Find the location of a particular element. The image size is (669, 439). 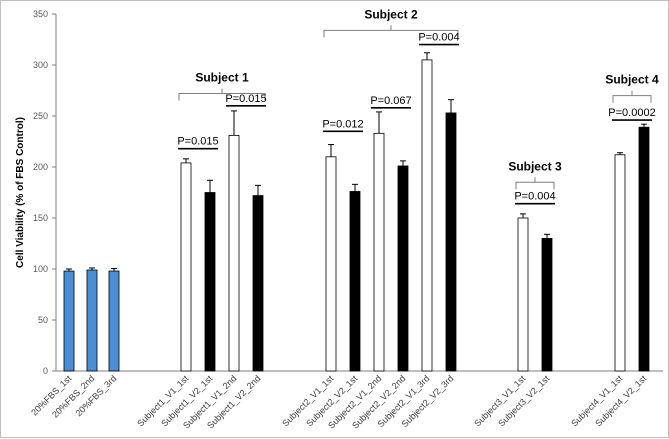

y-tick-label: 350 is located at coordinates (40, 14).